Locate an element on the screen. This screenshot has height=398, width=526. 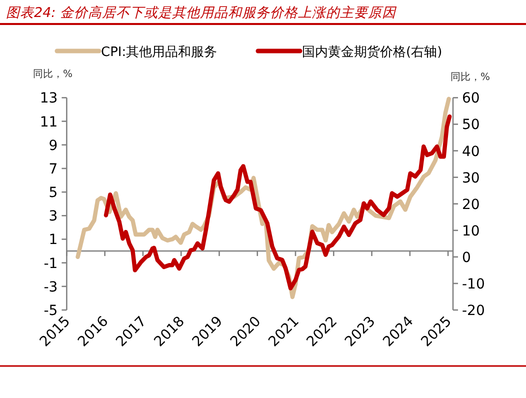
chart-title: 图表24: 金价高居不下或是其他用品和服务价格上涨的主要原因 is located at coordinates (202, 13).